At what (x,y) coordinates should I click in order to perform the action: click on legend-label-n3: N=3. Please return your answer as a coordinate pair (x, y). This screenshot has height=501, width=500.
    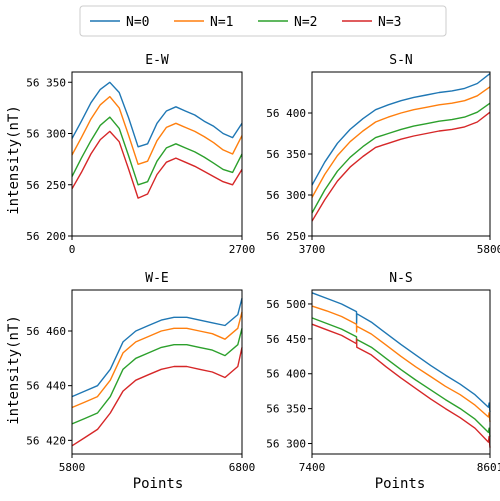
    Looking at the image, I should click on (389, 22).